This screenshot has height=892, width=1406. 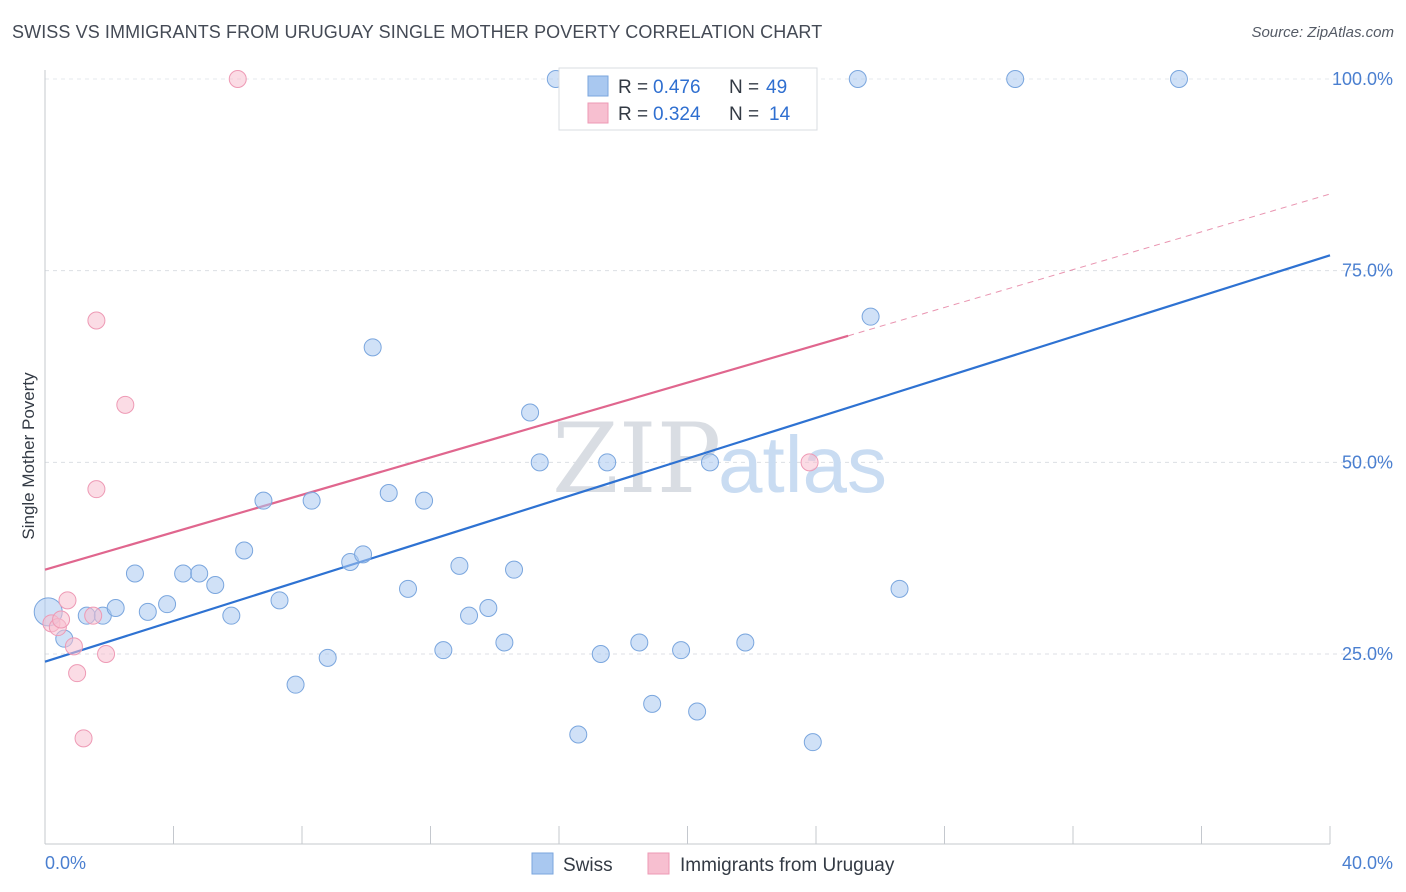 What do you see at coordinates (677, 87) in the screenshot?
I see `legend-r-value-swiss: 0.476` at bounding box center [677, 87].